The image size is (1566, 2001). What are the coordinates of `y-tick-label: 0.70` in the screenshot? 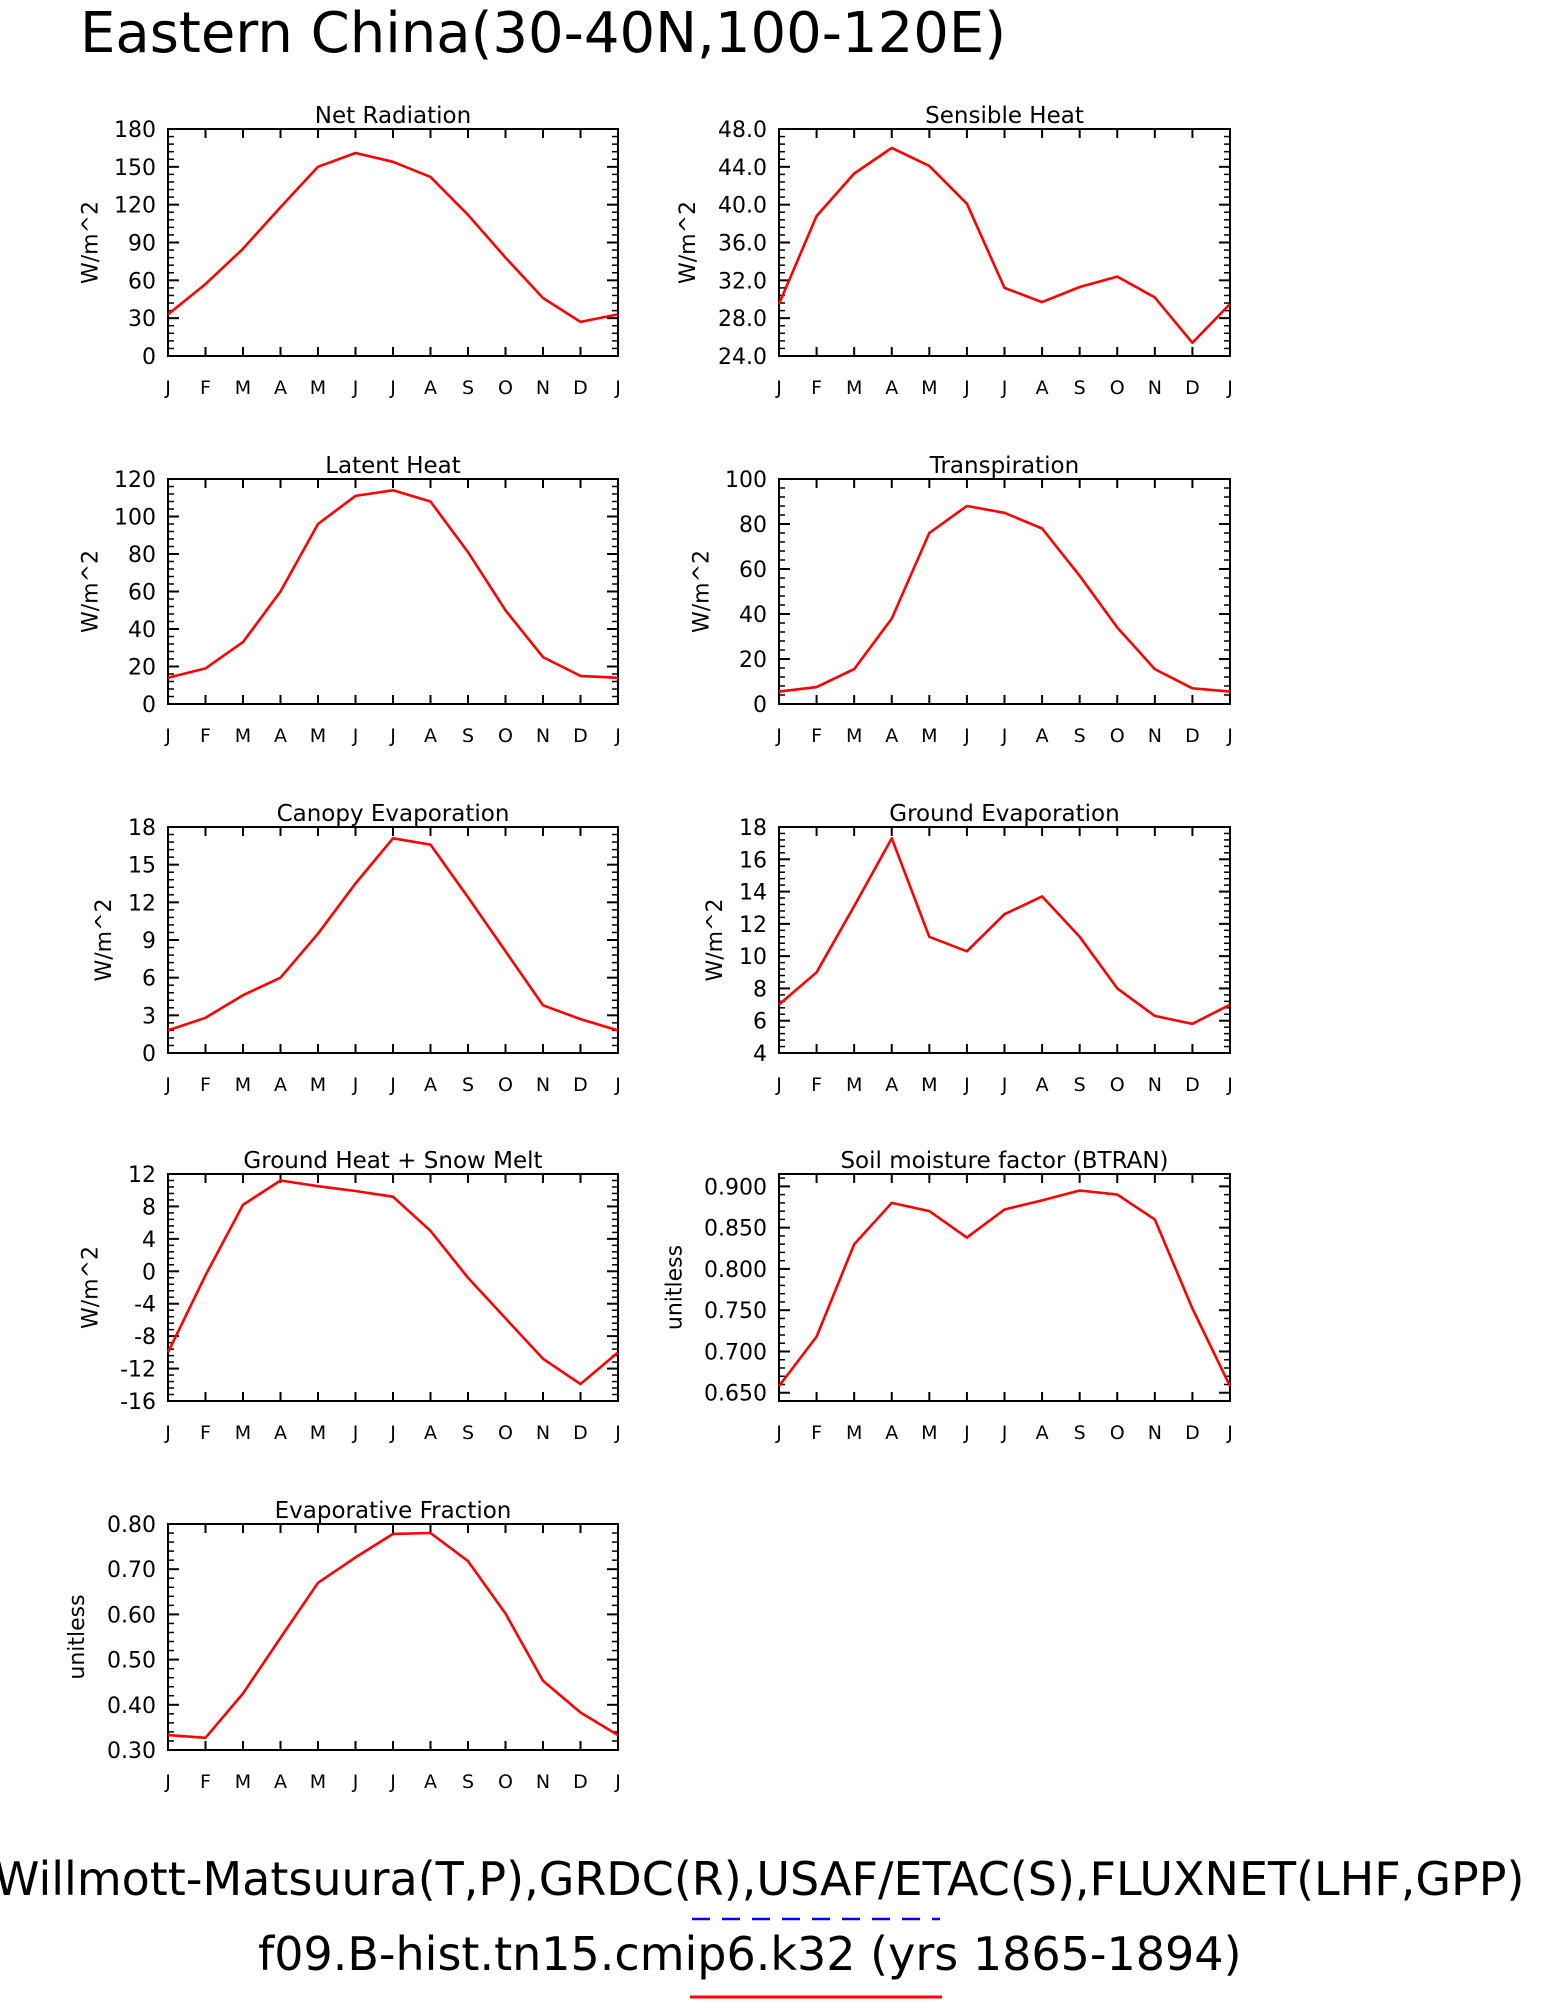 It's located at (131, 1570).